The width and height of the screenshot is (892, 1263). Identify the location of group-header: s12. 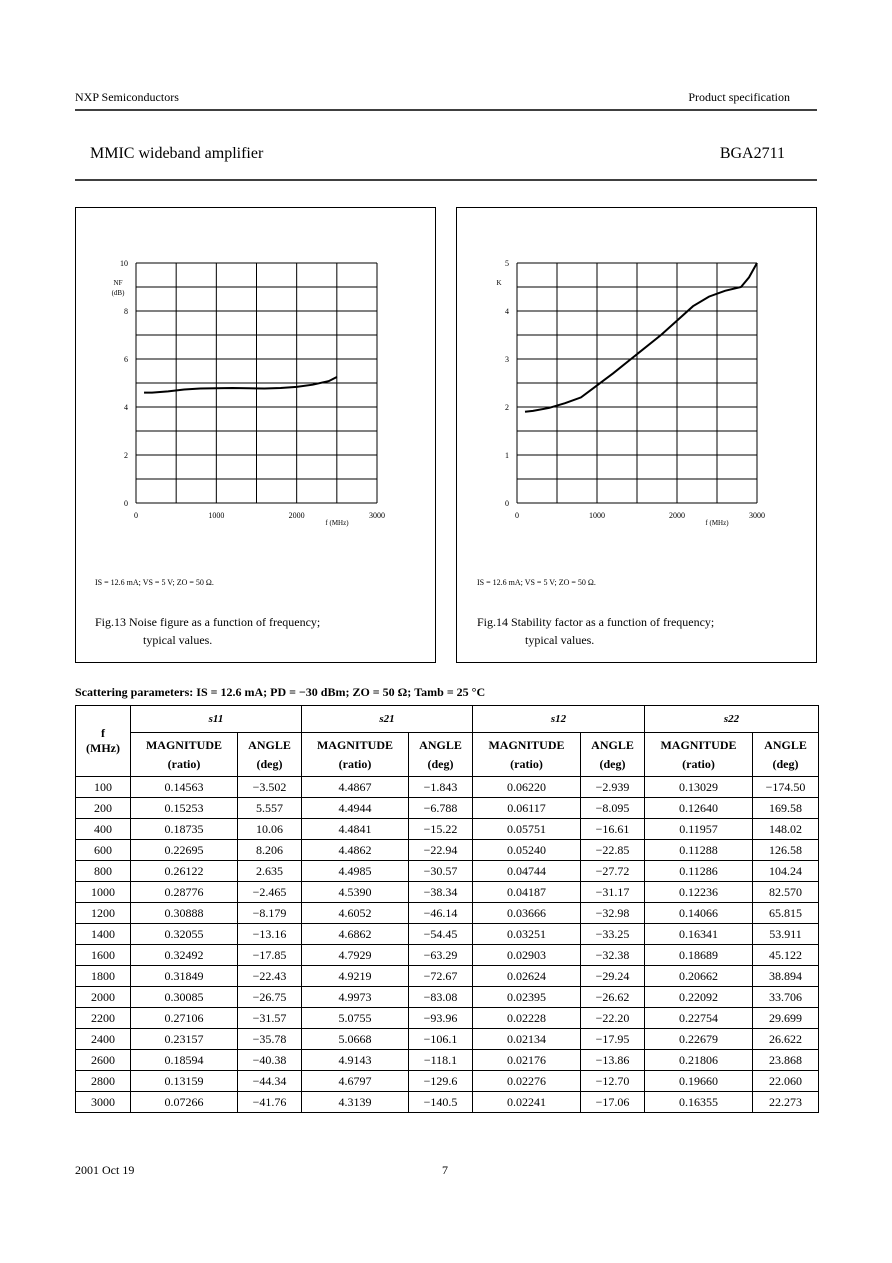
(558, 719).